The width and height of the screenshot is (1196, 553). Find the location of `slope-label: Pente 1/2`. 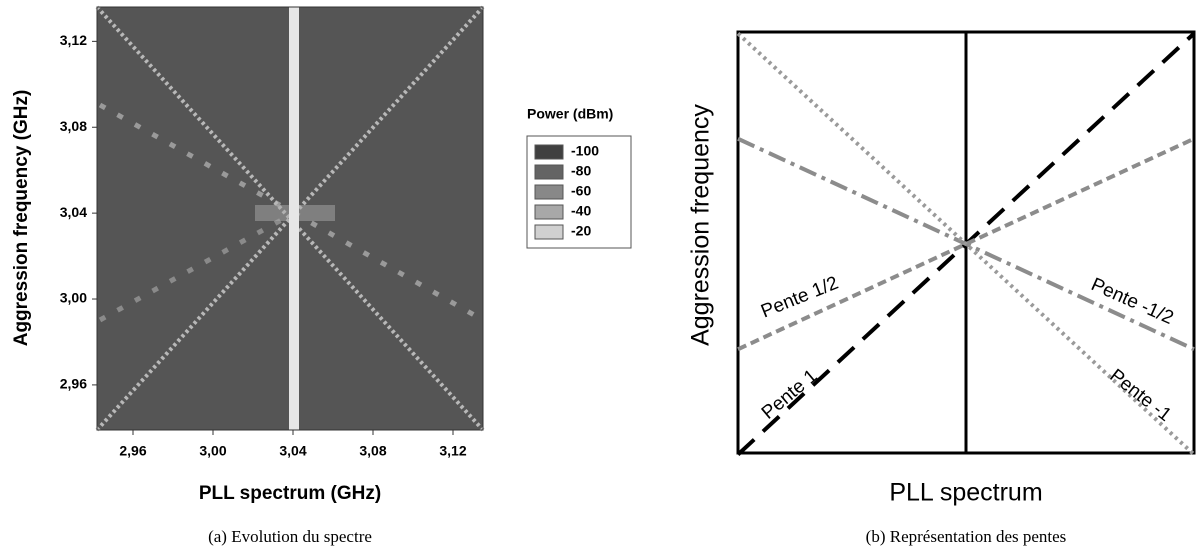

slope-label: Pente 1/2 is located at coordinates (799, 298).